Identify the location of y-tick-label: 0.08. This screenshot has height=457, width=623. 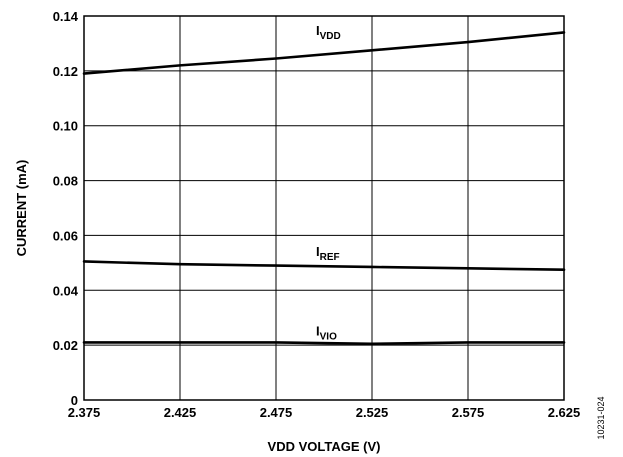
(65, 181).